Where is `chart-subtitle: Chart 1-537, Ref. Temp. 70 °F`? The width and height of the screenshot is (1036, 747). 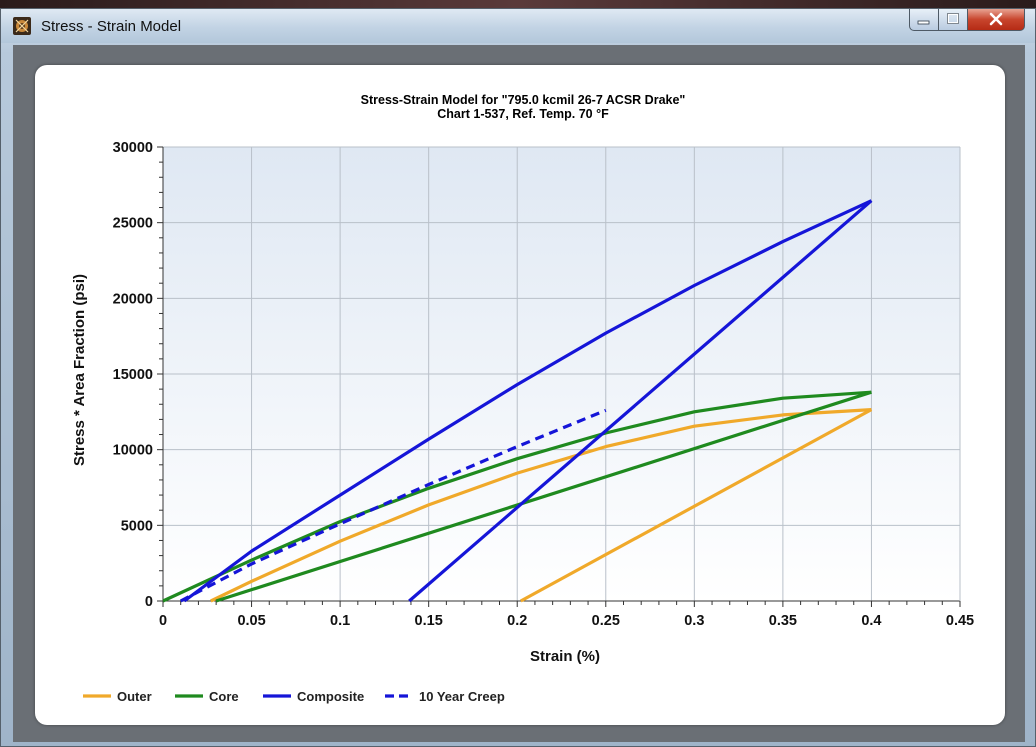 chart-subtitle: Chart 1-537, Ref. Temp. 70 °F is located at coordinates (523, 114).